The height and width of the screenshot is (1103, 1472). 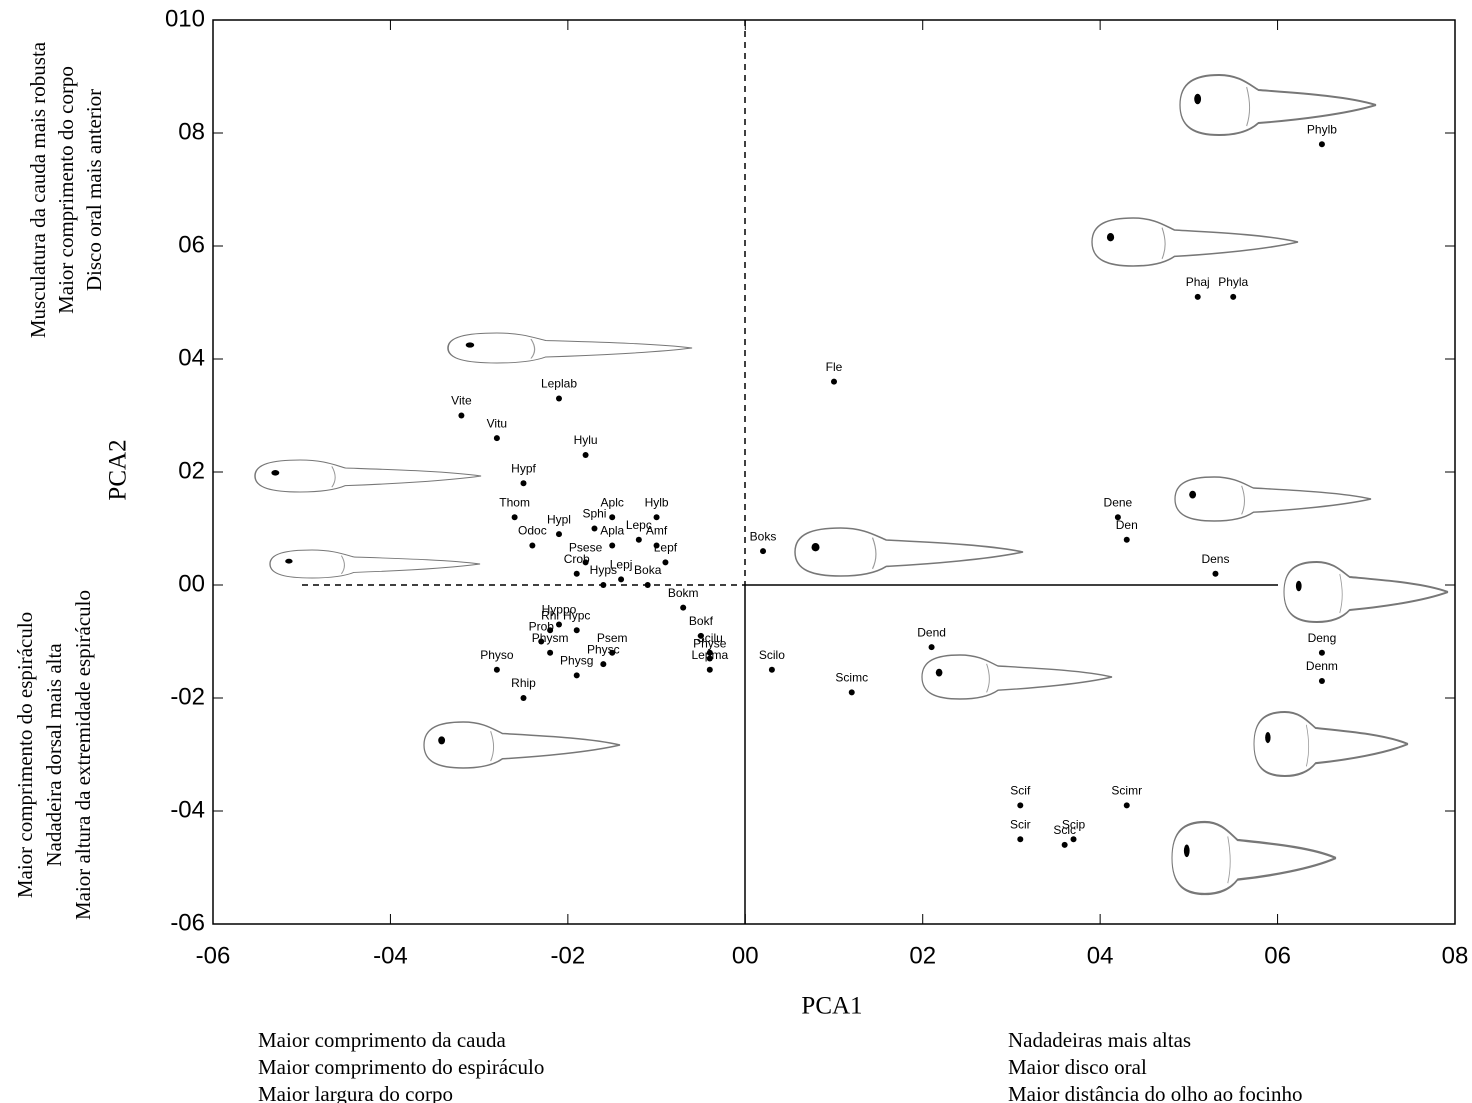 What do you see at coordinates (931, 632) in the screenshot?
I see `point-label: Dend` at bounding box center [931, 632].